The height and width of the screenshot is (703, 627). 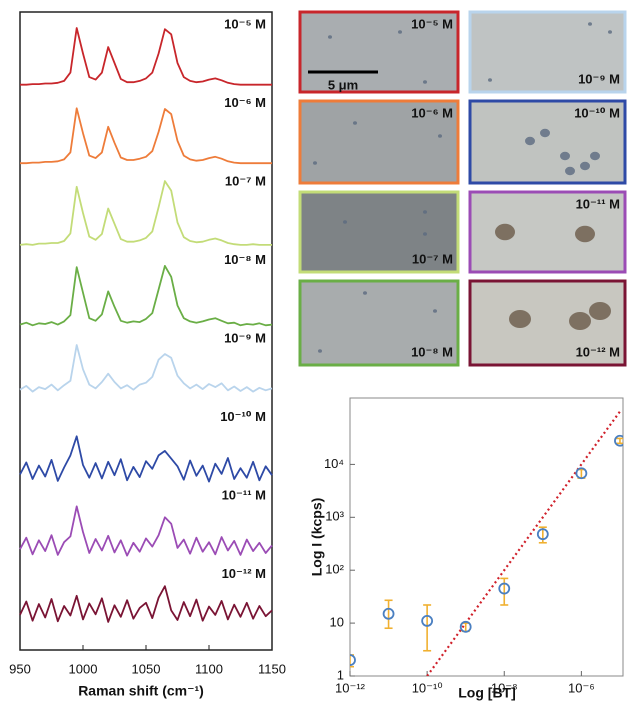 I want to click on x-tick-label: 1100, so click(x=209, y=668).